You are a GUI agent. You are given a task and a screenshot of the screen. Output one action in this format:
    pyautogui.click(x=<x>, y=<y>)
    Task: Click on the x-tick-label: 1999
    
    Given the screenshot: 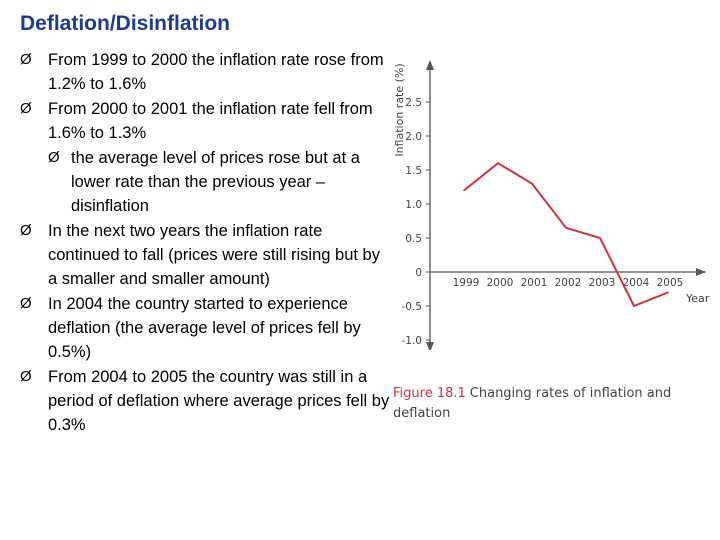 What is the action you would take?
    pyautogui.click(x=466, y=283)
    